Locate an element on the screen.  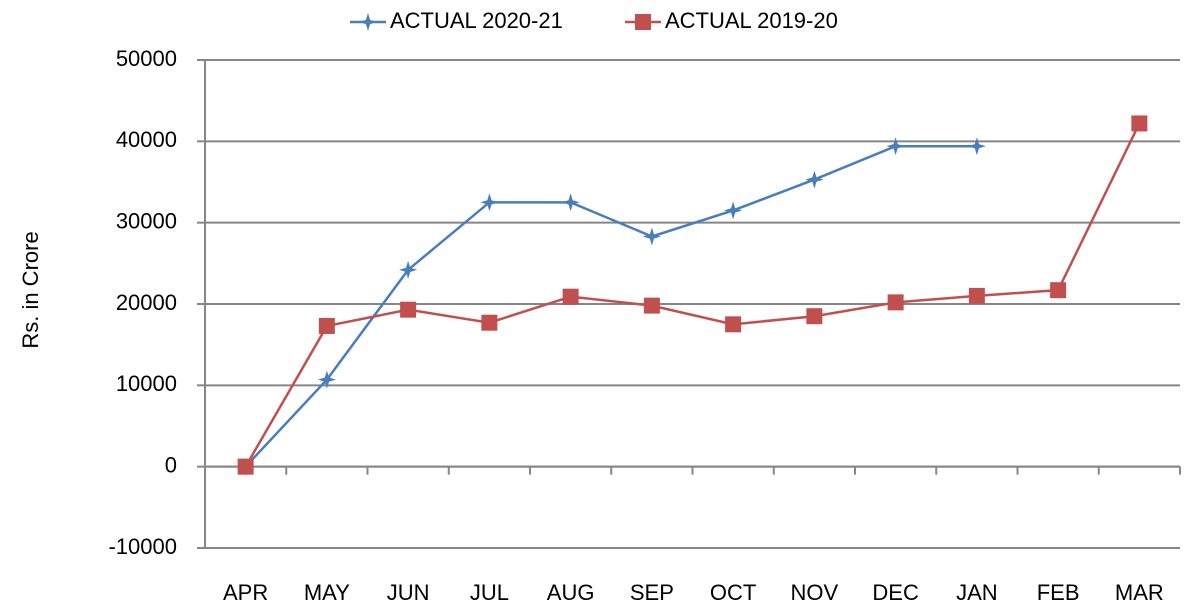
y-axis-label: Rs. in Crore is located at coordinates (30, 289).